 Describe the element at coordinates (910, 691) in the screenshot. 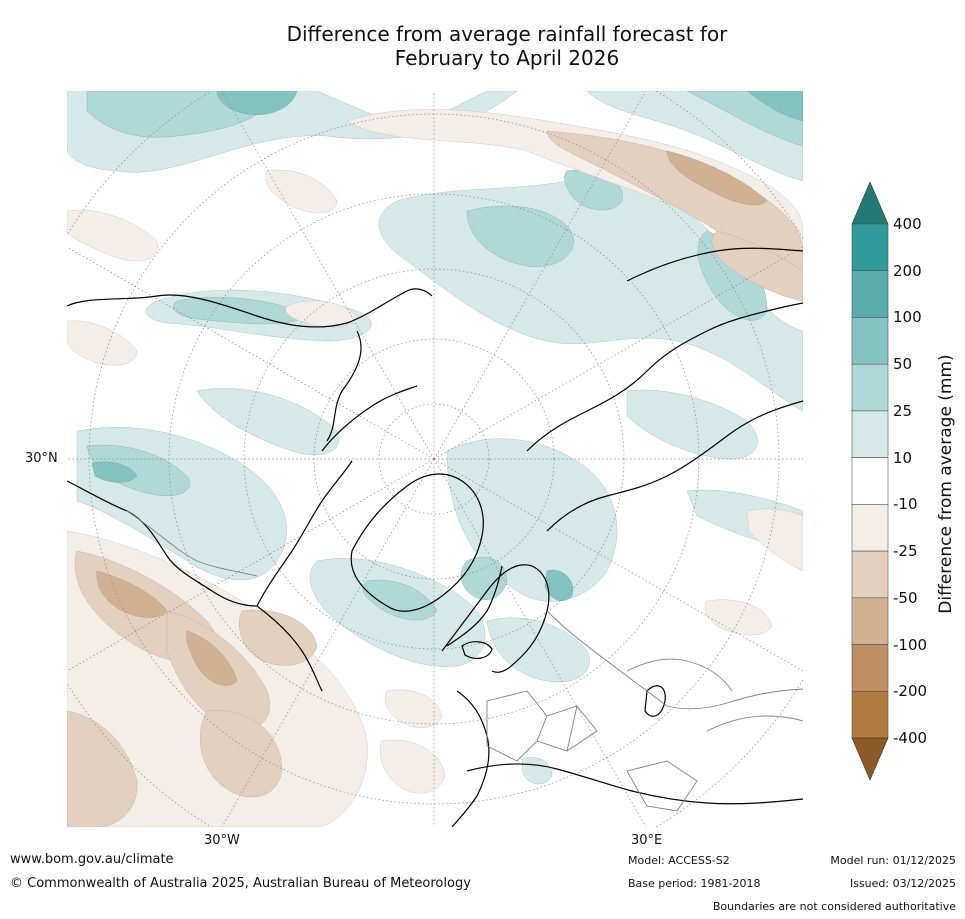

I see `colorbar-tick-label: -200` at that location.